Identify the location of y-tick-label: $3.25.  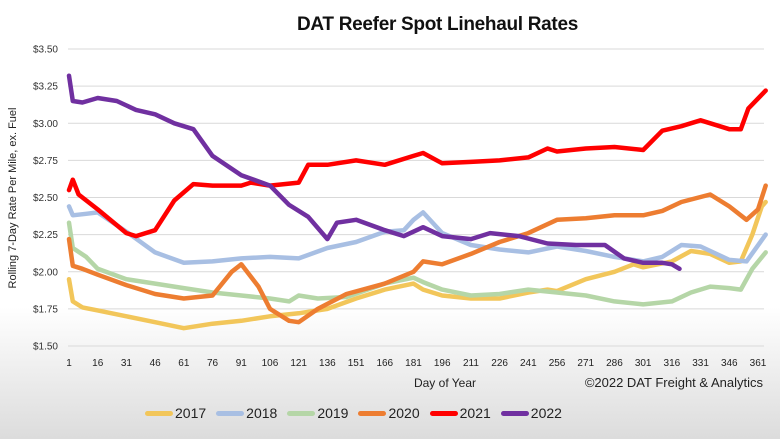
(45, 87).